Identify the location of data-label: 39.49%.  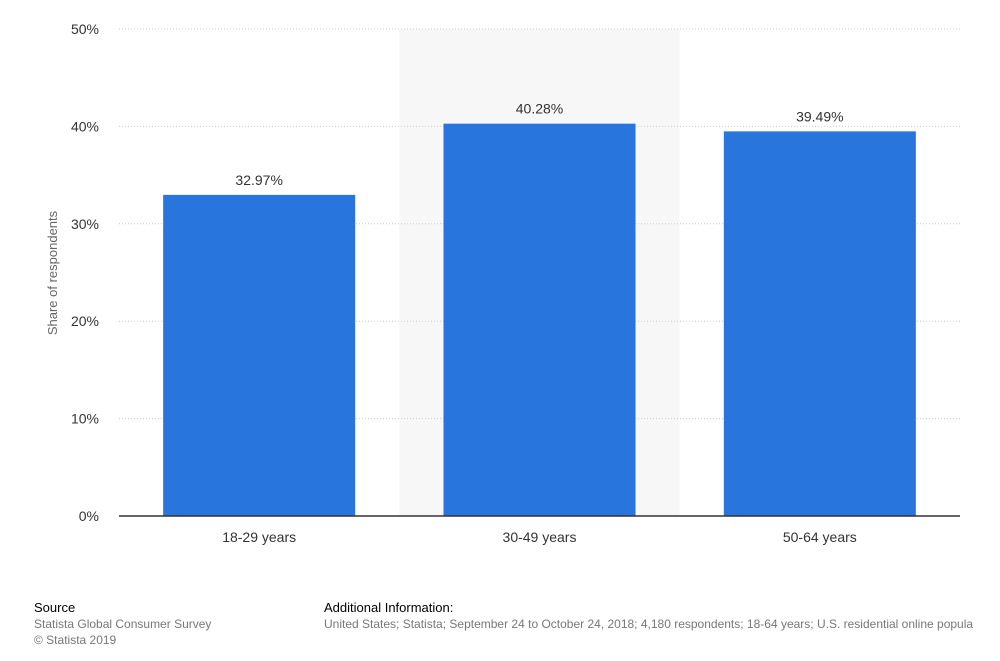
(819, 116).